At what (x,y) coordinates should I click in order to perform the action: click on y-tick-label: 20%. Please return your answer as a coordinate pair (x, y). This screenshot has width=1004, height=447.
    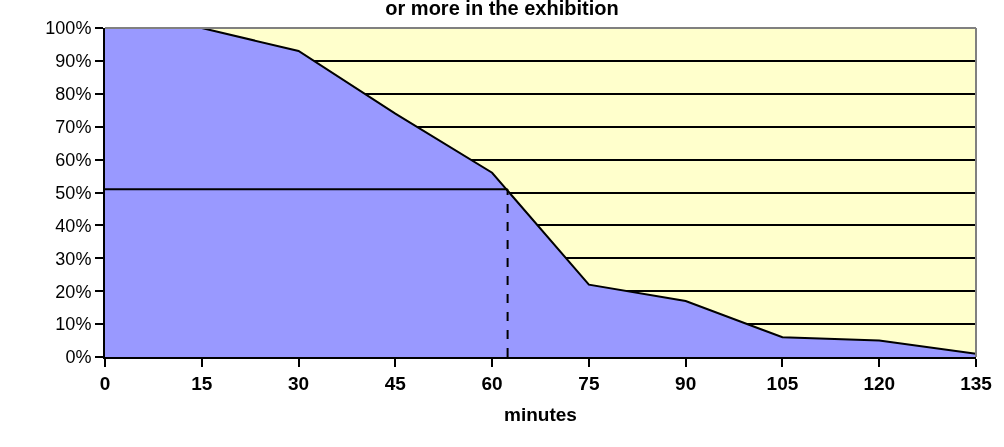
    Looking at the image, I should click on (73, 291).